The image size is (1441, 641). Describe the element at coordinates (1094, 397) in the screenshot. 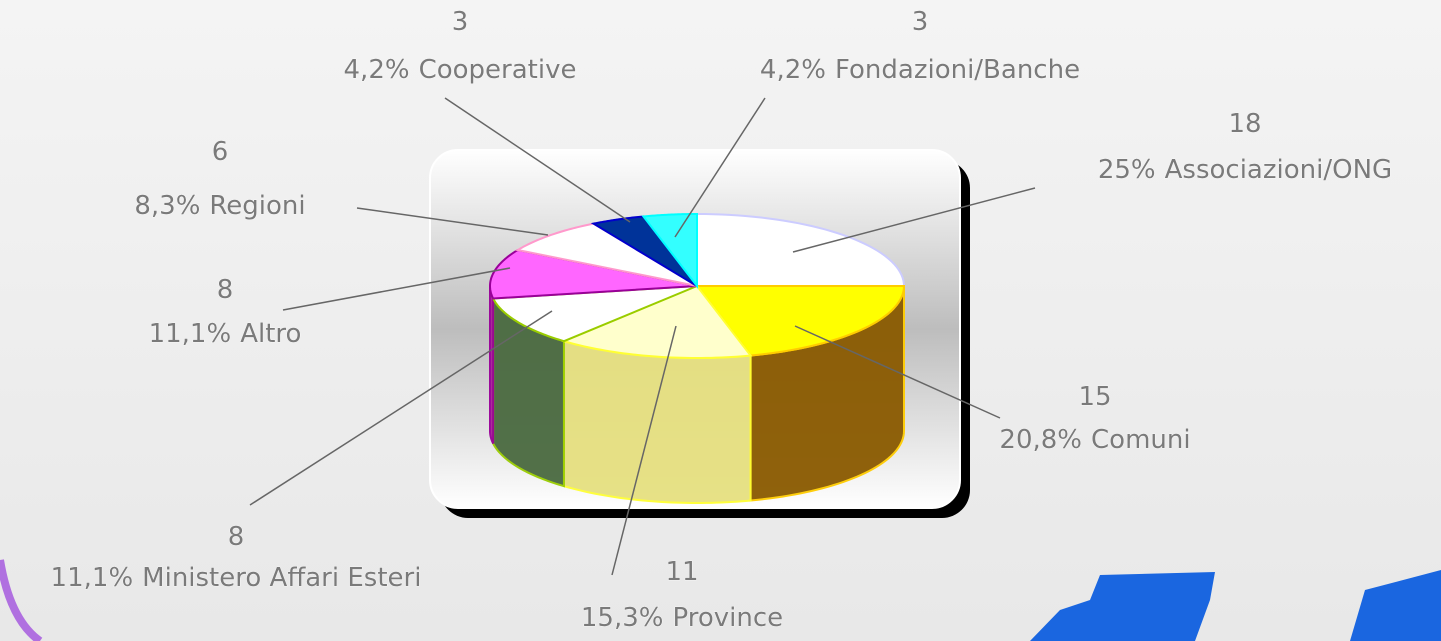

I see `value-label: 15` at that location.